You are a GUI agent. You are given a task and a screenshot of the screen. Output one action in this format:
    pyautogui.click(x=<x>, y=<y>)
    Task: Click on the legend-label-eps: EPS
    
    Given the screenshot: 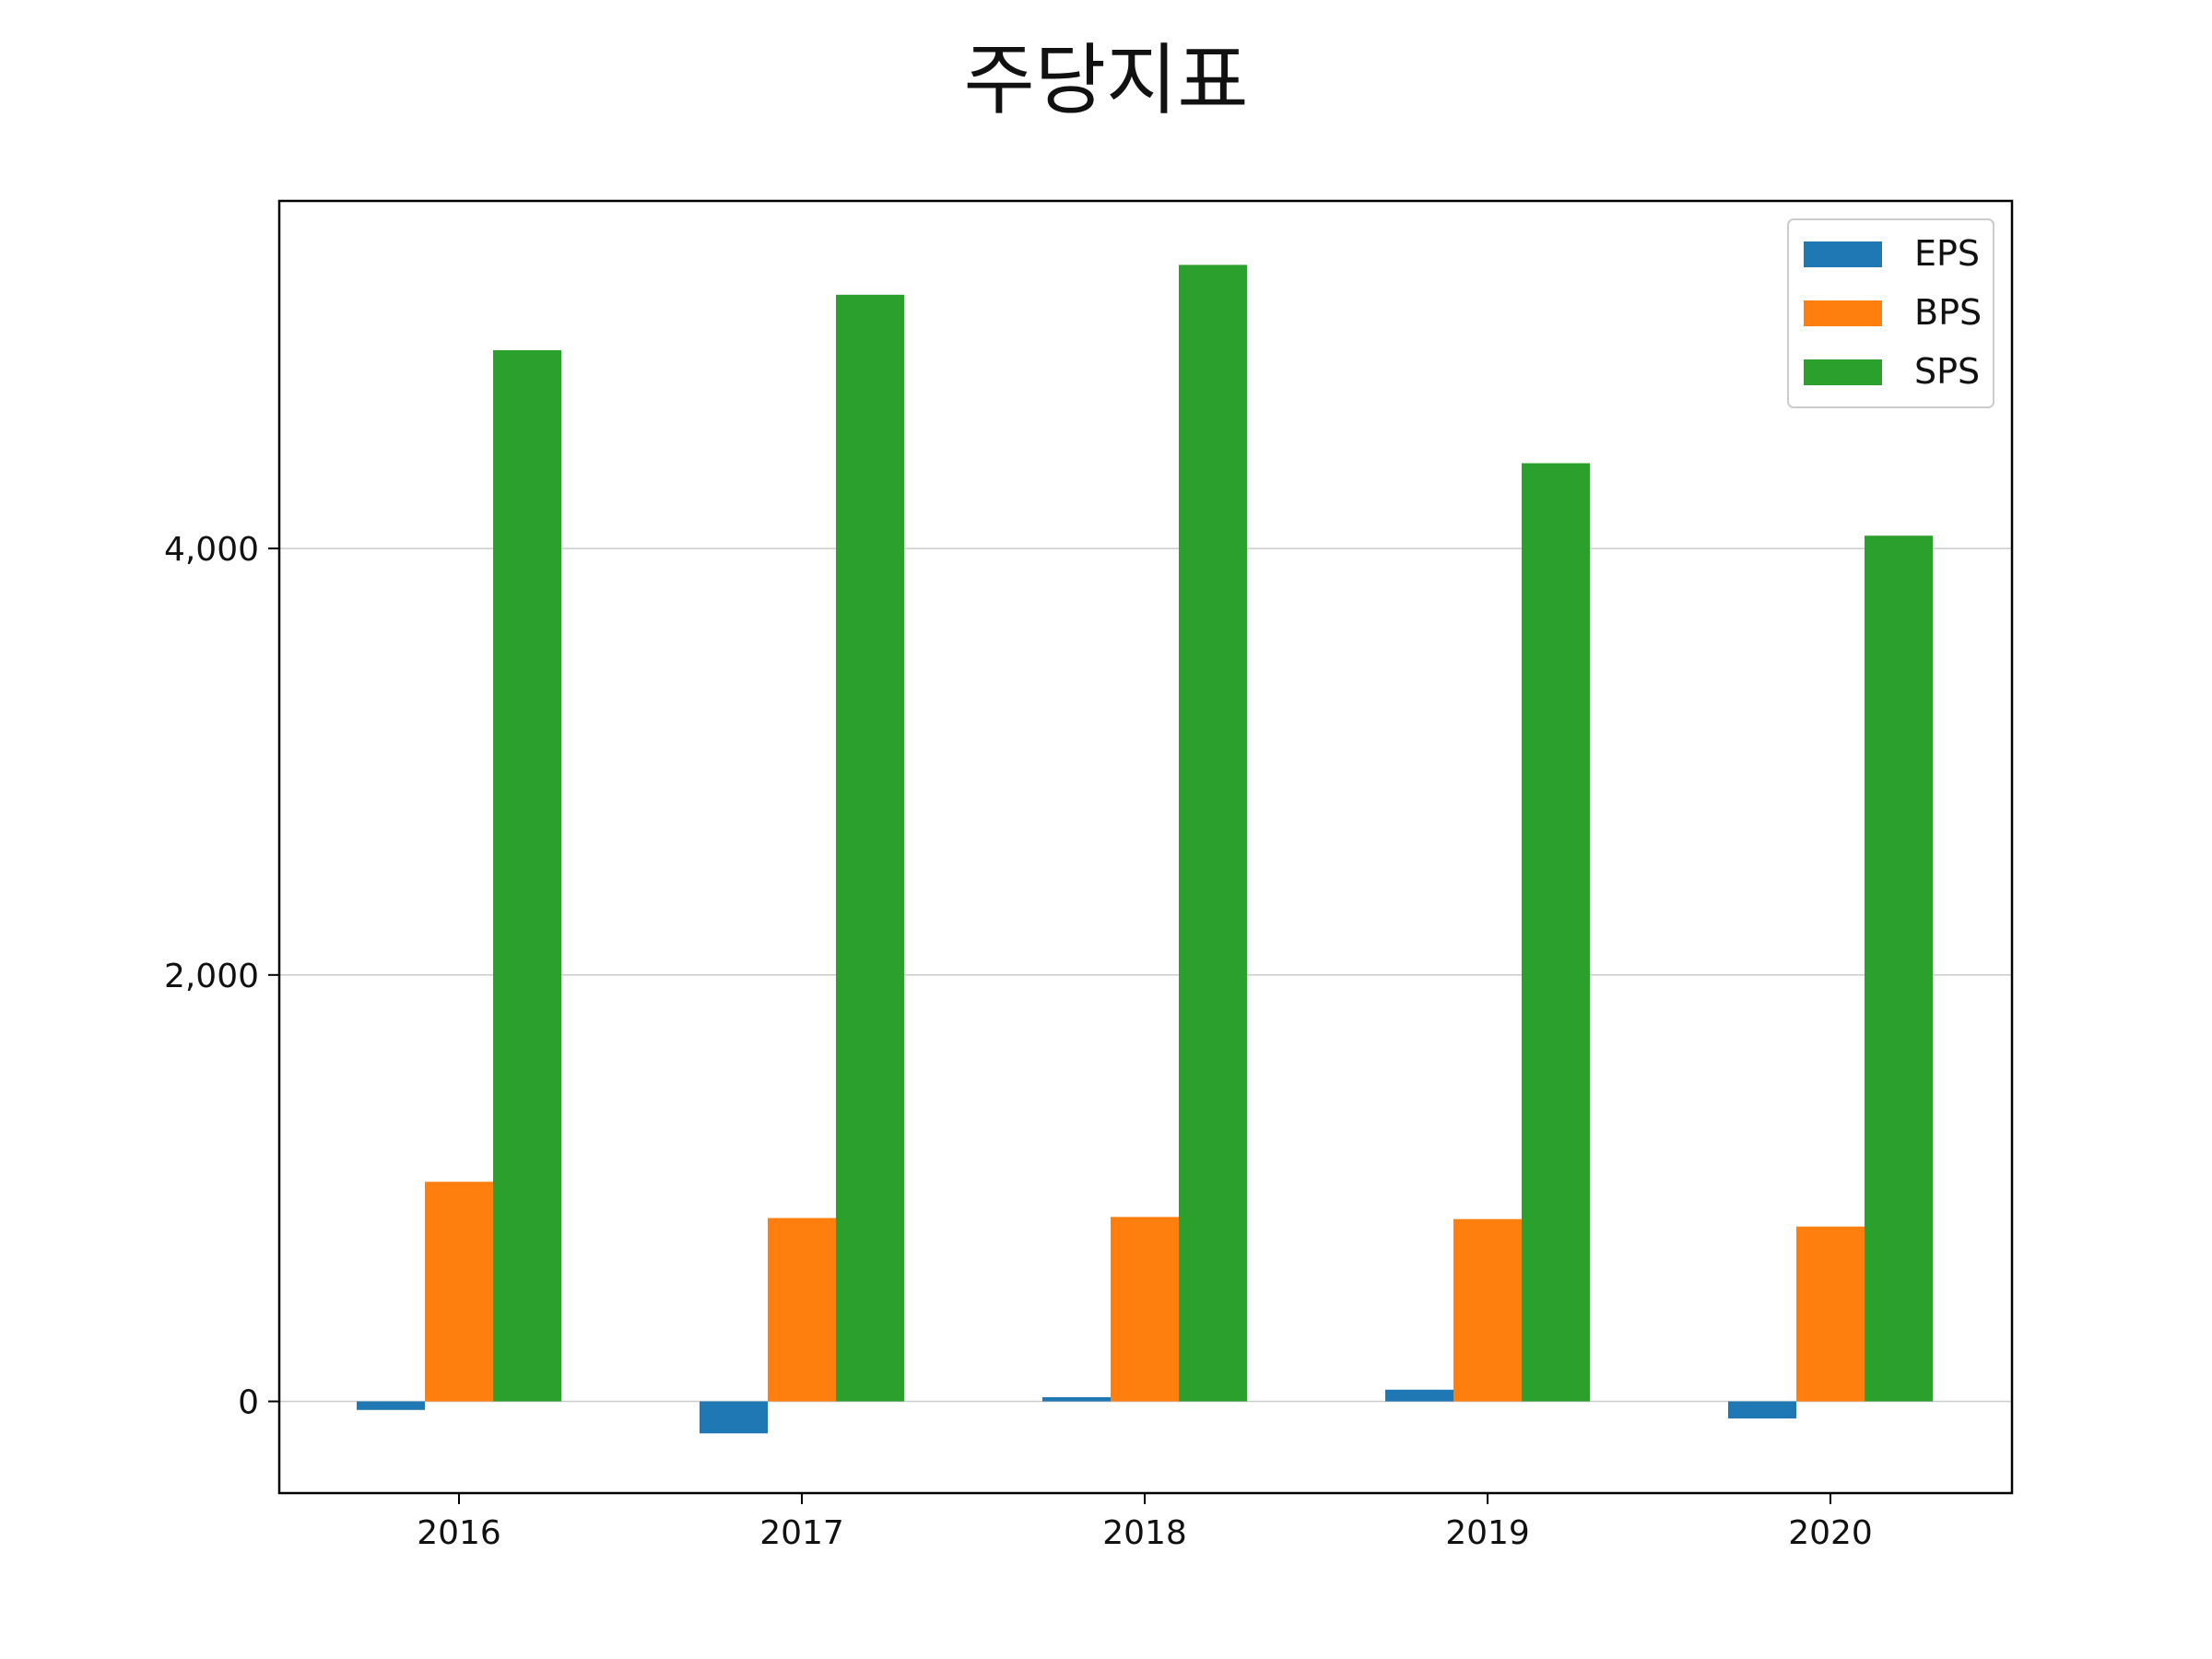 What is the action you would take?
    pyautogui.click(x=1947, y=253)
    